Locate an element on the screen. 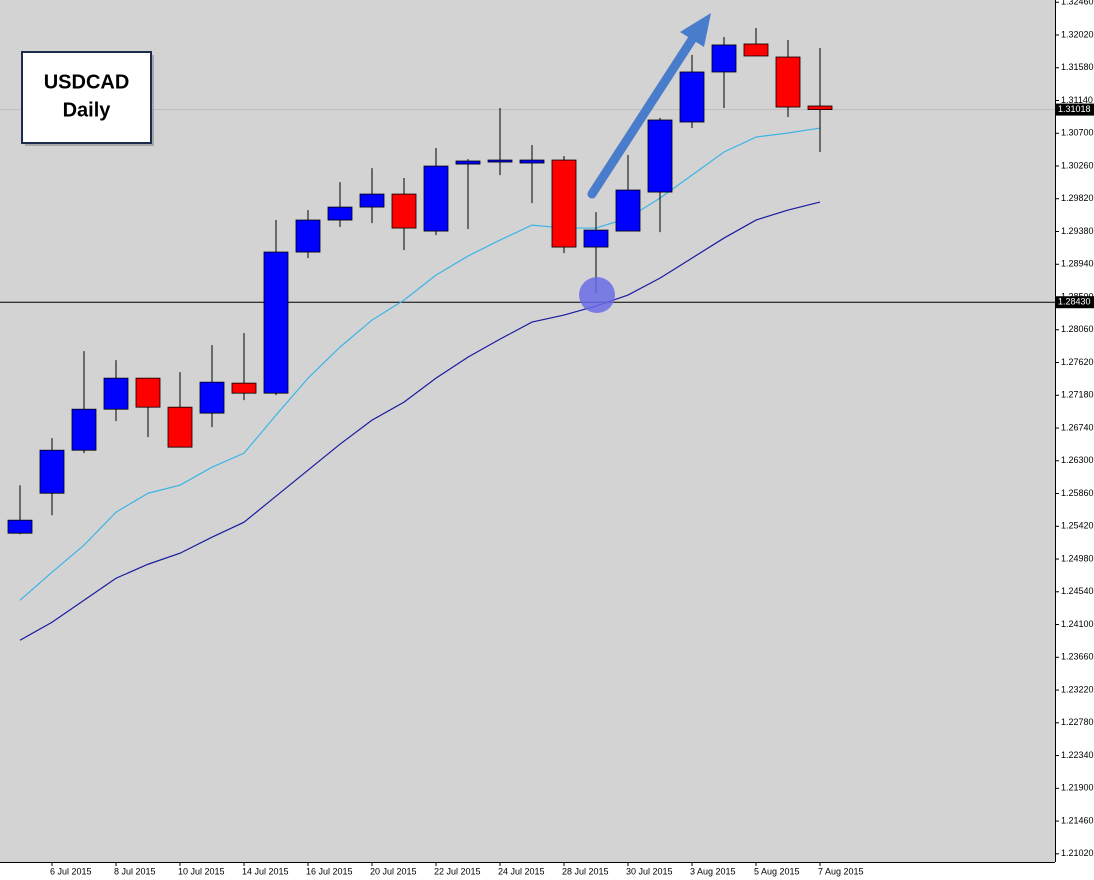 This screenshot has width=1094, height=880. annotation-arrow is located at coordinates (649, 106).